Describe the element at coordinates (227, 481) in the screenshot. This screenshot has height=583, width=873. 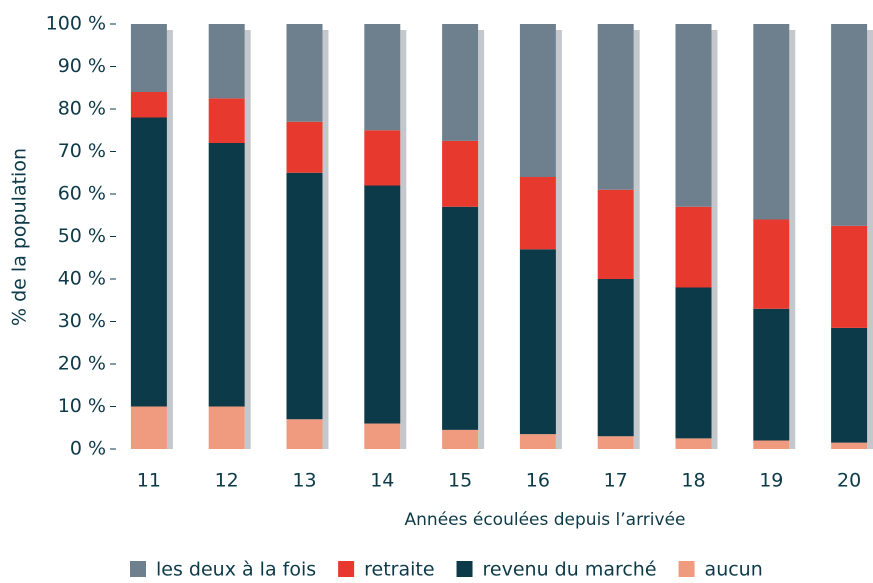
I see `x-tick-label: 12` at that location.